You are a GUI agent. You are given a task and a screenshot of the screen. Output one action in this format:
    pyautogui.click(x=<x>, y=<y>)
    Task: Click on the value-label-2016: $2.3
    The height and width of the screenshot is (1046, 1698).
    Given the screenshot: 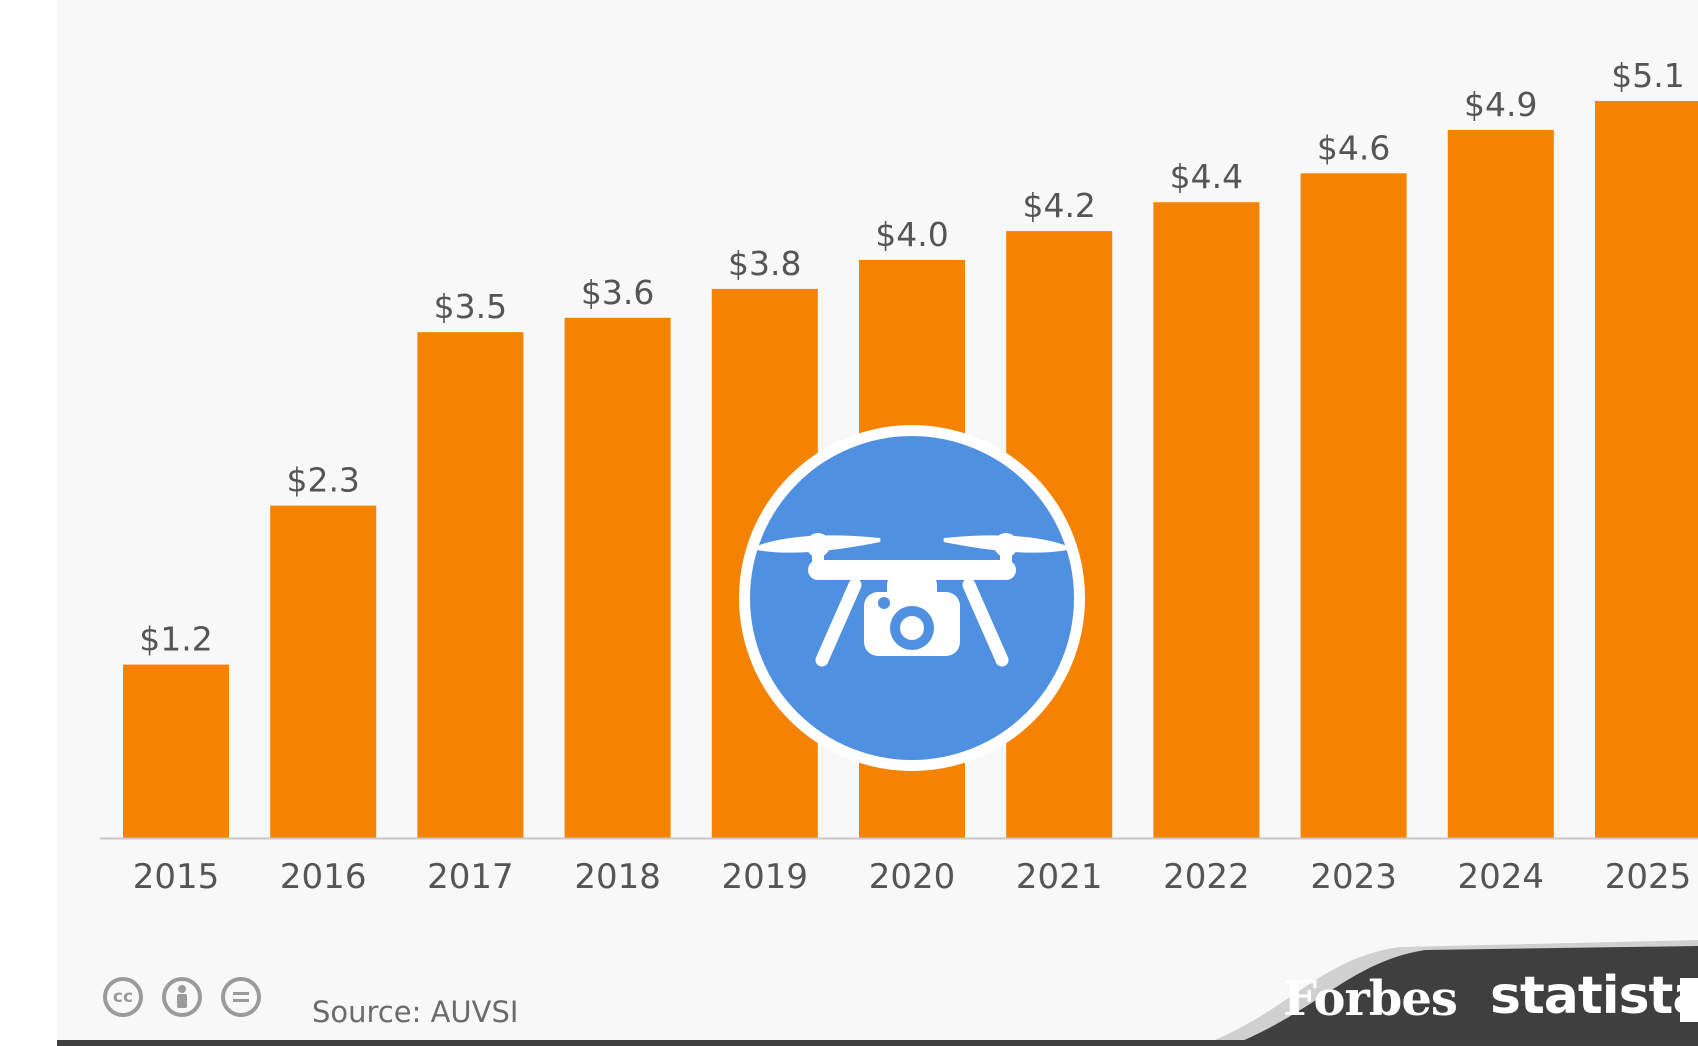 What is the action you would take?
    pyautogui.click(x=322, y=480)
    